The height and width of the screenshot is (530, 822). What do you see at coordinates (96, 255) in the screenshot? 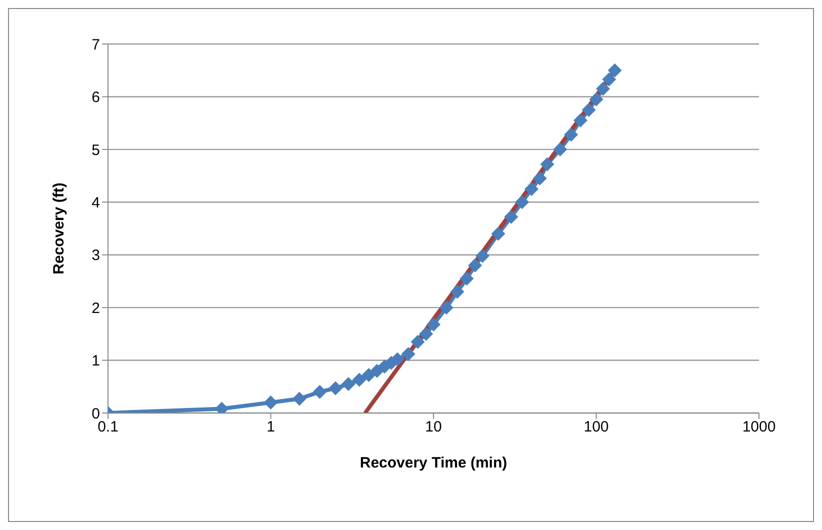
I see `y-tick-label: 3` at bounding box center [96, 255].